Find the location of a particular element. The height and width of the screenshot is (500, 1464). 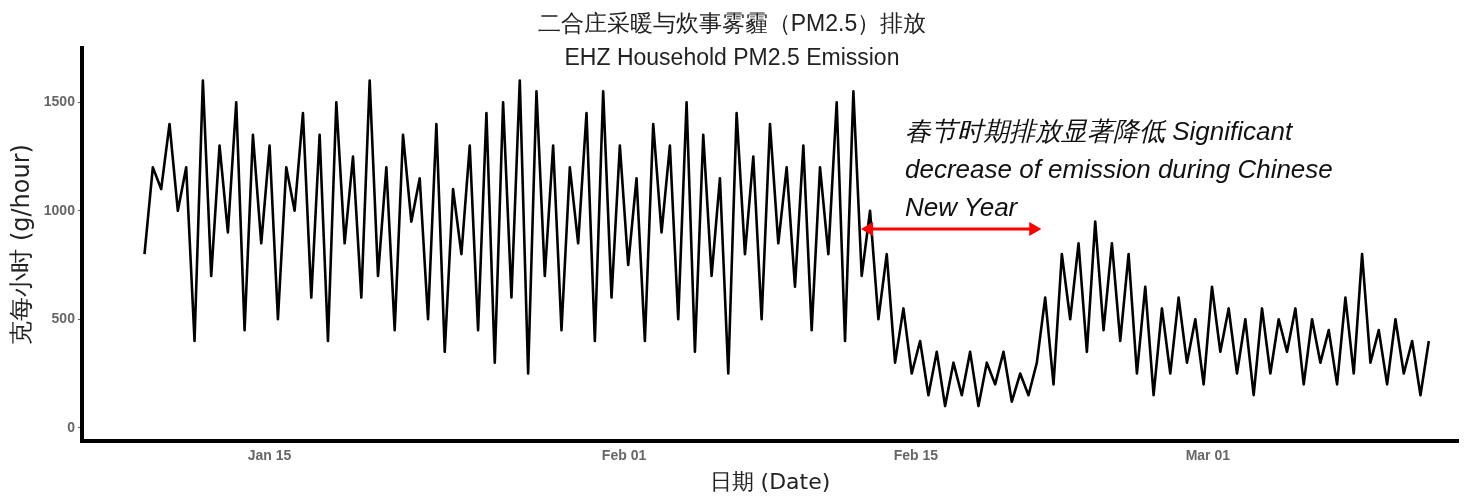

y-tick-label: 0 is located at coordinates (71, 426).